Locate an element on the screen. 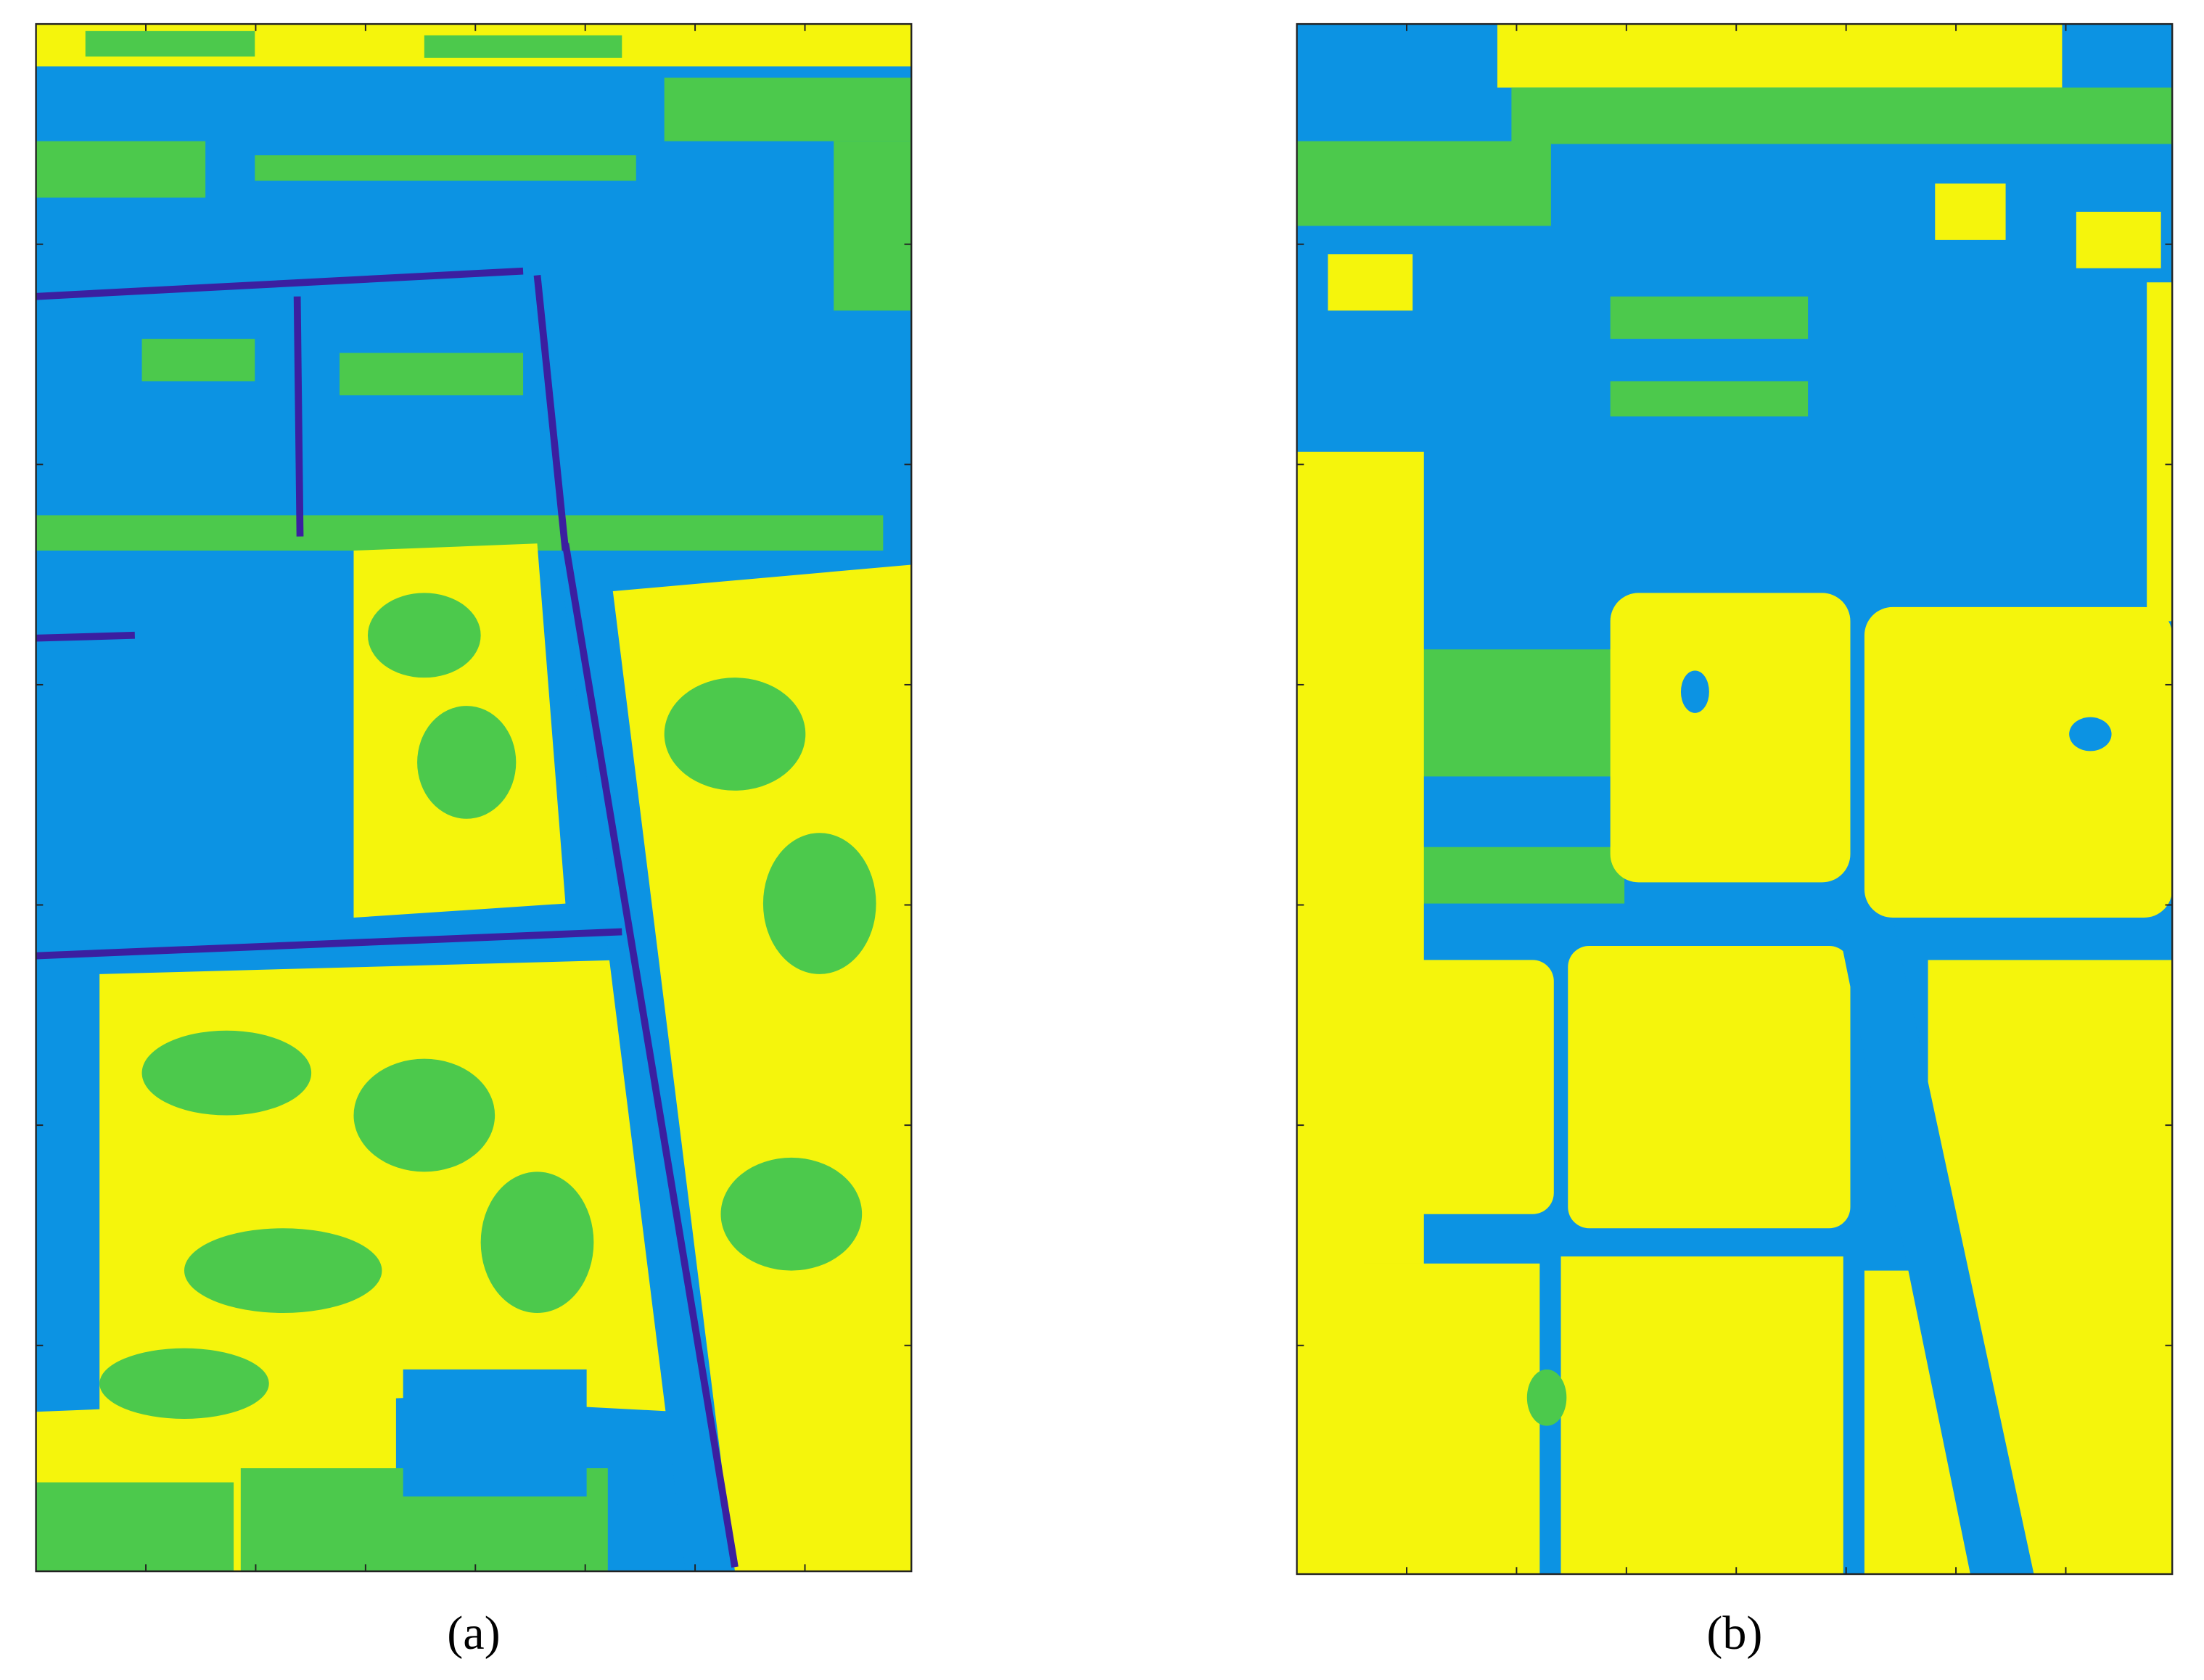 This screenshot has width=2204, height=1680. panel-label: (b) is located at coordinates (1734, 1634).